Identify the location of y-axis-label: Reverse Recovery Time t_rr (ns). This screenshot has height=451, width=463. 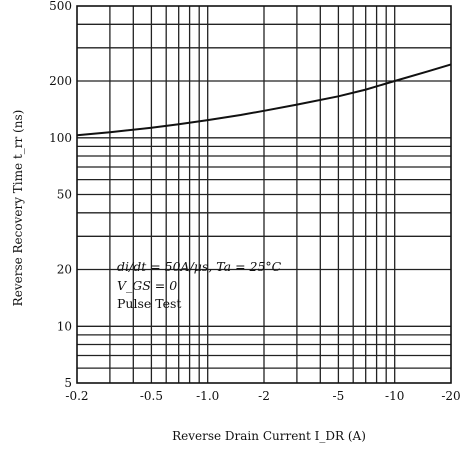
(18, 208).